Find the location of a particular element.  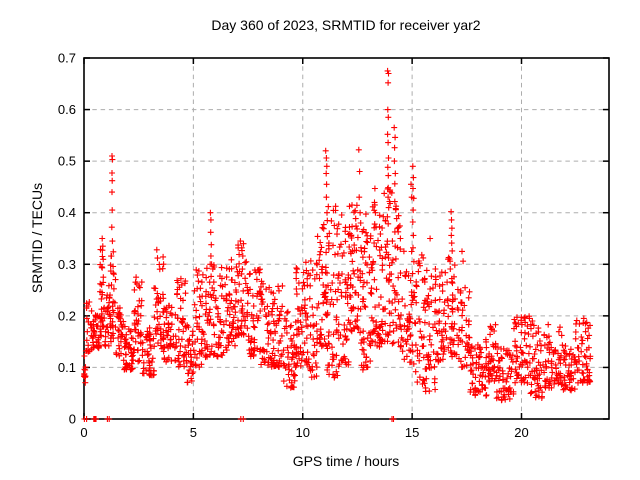

x-tick-label: 5 is located at coordinates (193, 432).